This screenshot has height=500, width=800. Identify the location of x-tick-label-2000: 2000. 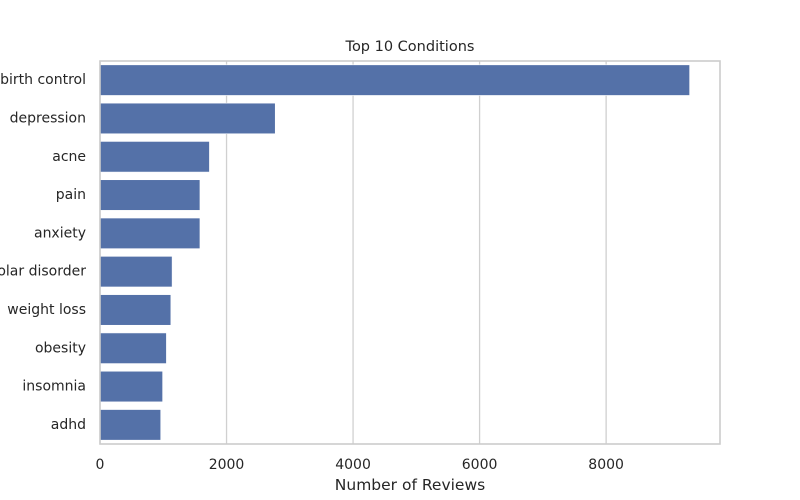
(227, 465).